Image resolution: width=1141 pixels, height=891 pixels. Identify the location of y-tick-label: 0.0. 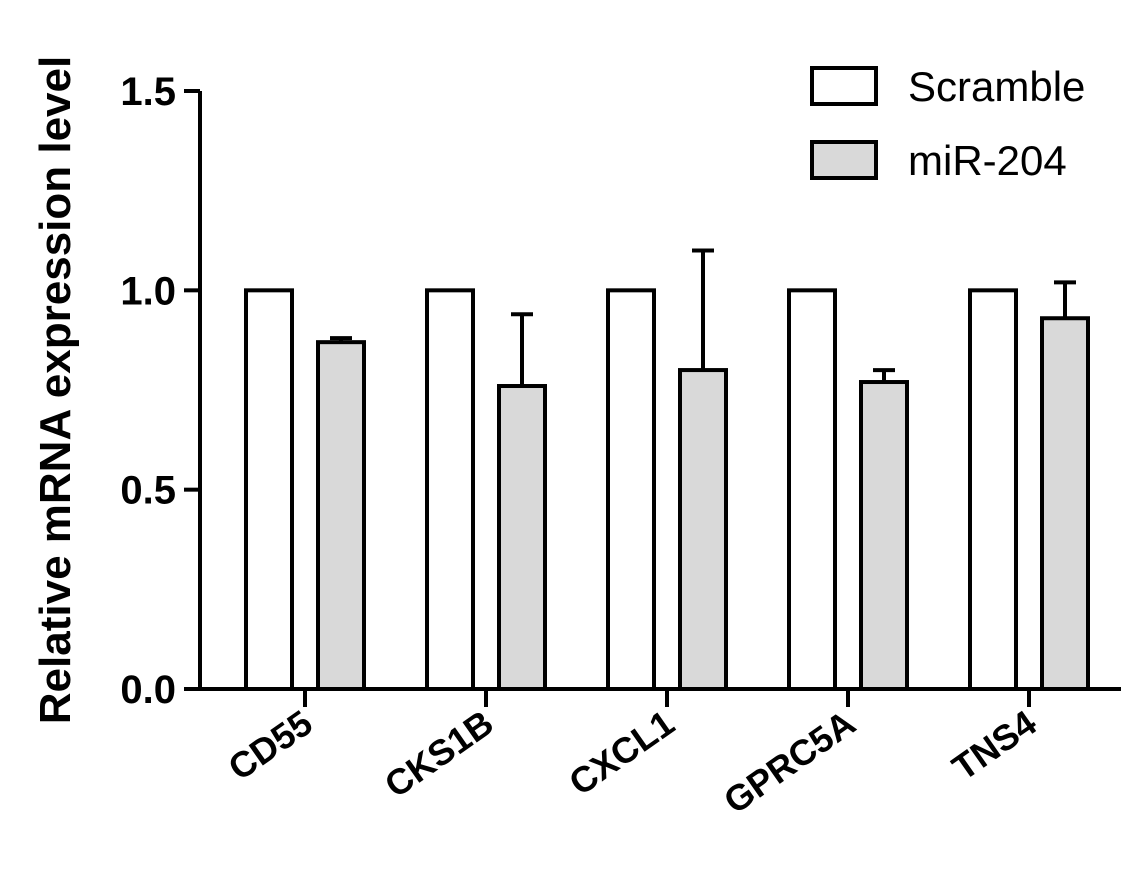
(148, 690).